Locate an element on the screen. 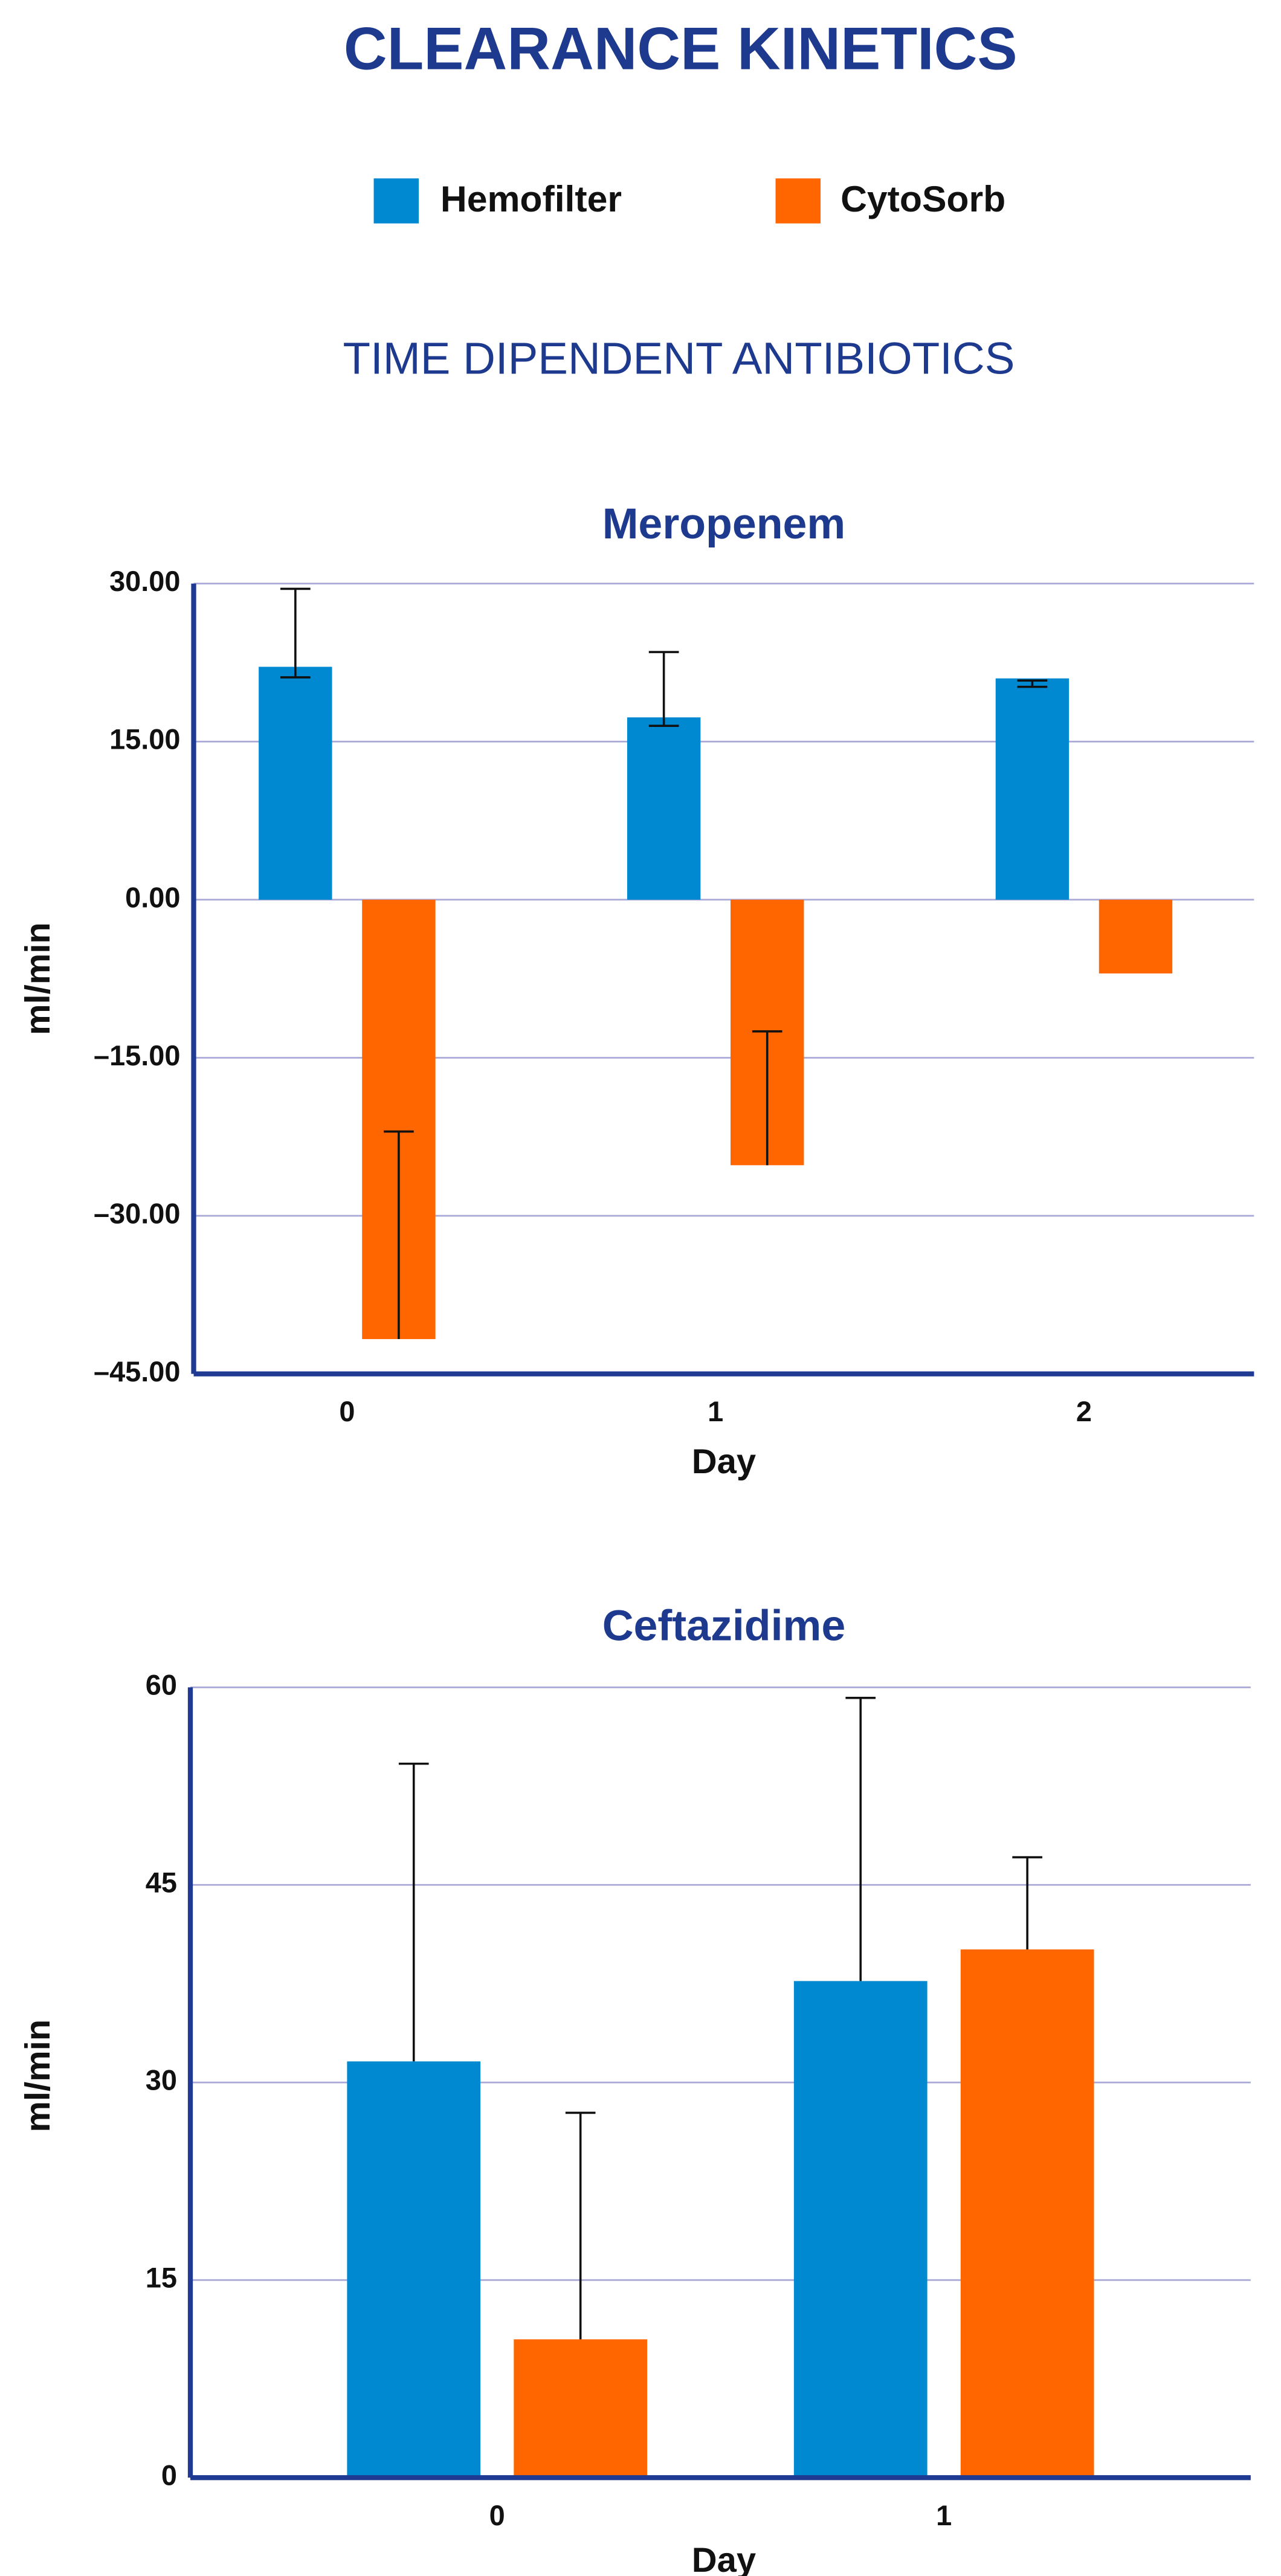 Image resolution: width=1281 pixels, height=2576 pixels. y-tick-label: 30.00 is located at coordinates (144, 581).